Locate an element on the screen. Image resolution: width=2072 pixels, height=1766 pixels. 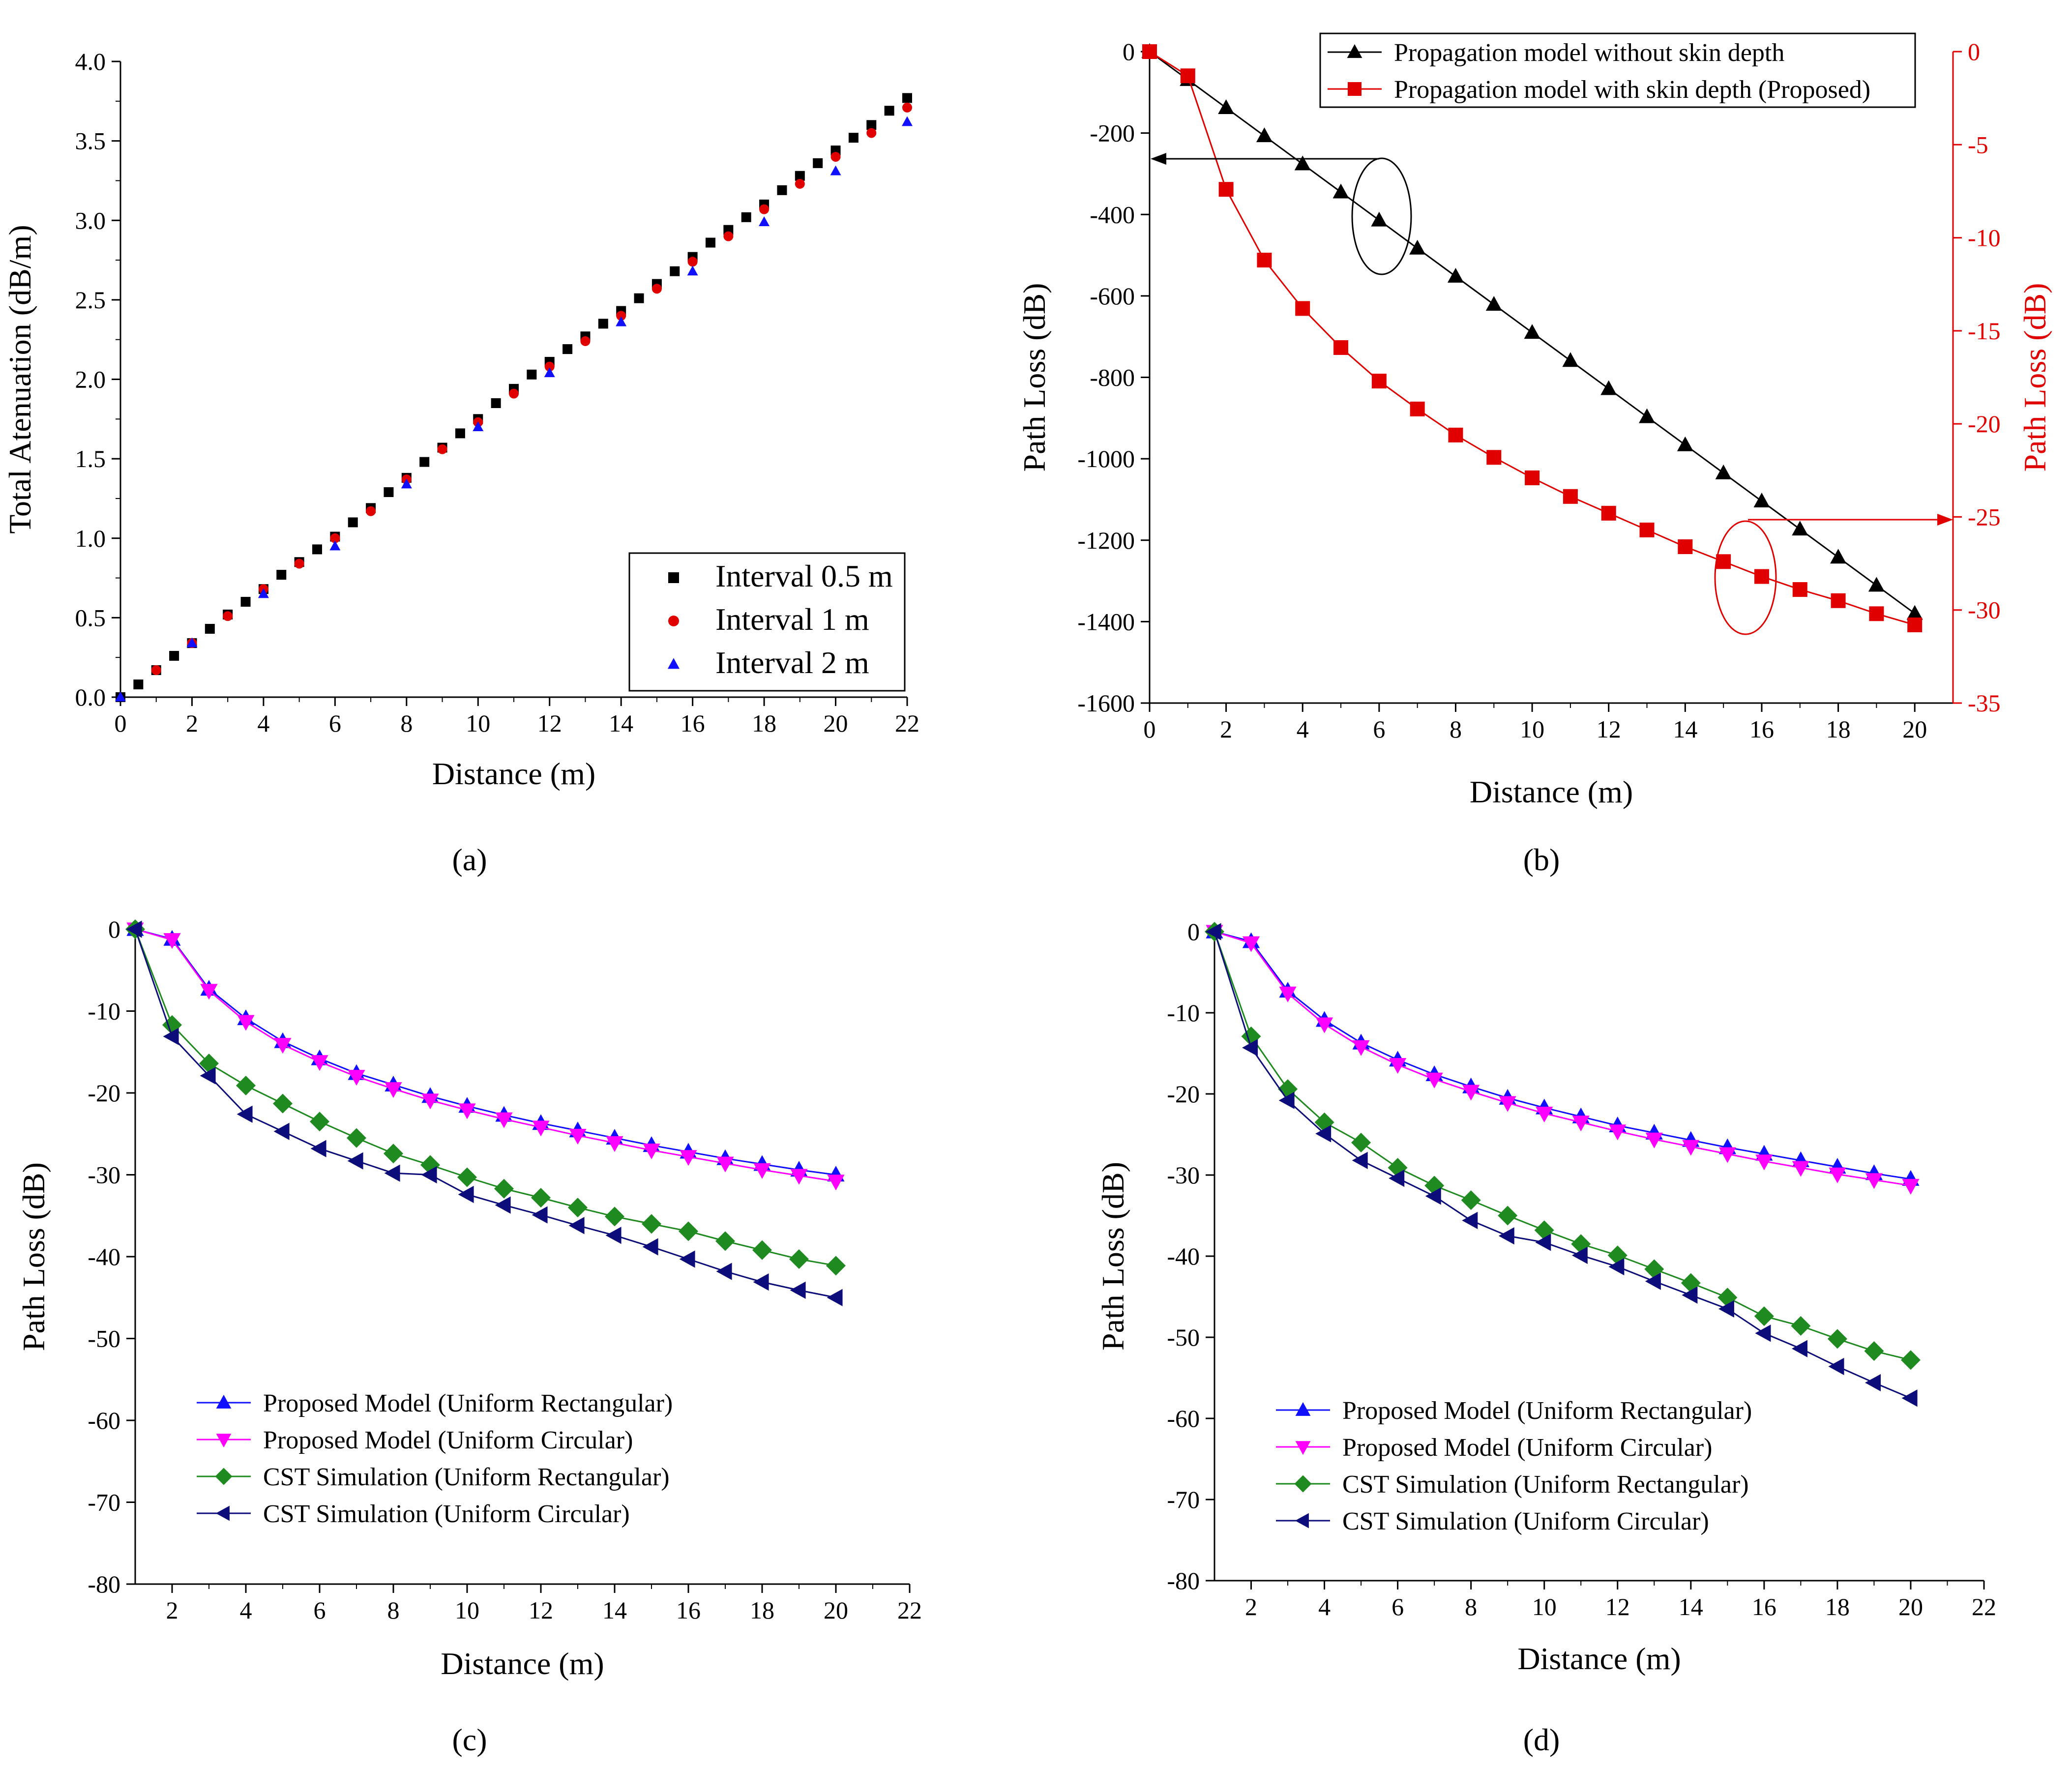
x-tick-label: 12 is located at coordinates (541, 1610).